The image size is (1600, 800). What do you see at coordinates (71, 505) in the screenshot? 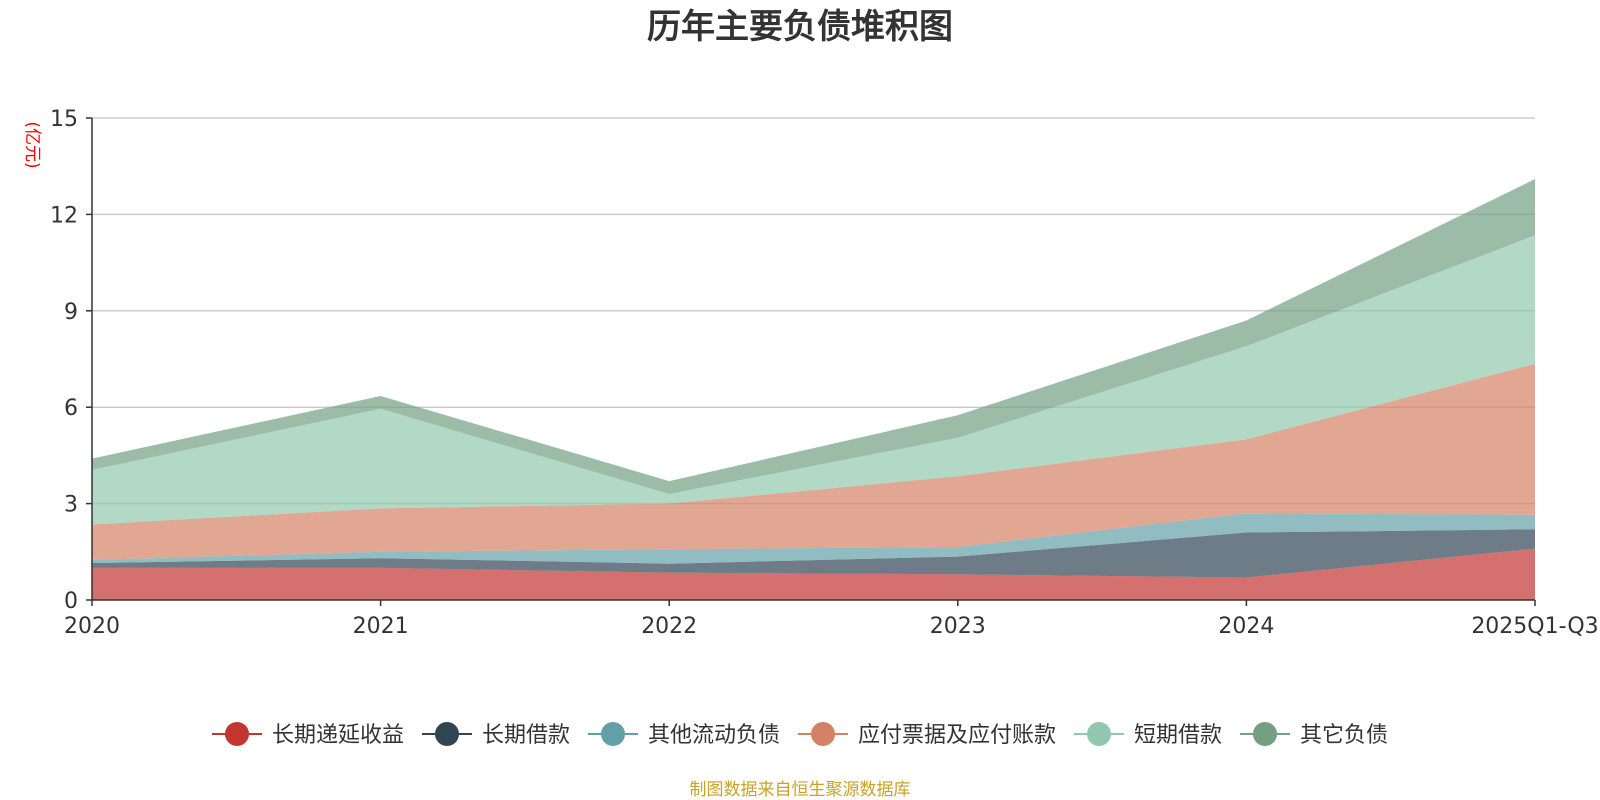
I see `y-tick-label: 3` at bounding box center [71, 505].